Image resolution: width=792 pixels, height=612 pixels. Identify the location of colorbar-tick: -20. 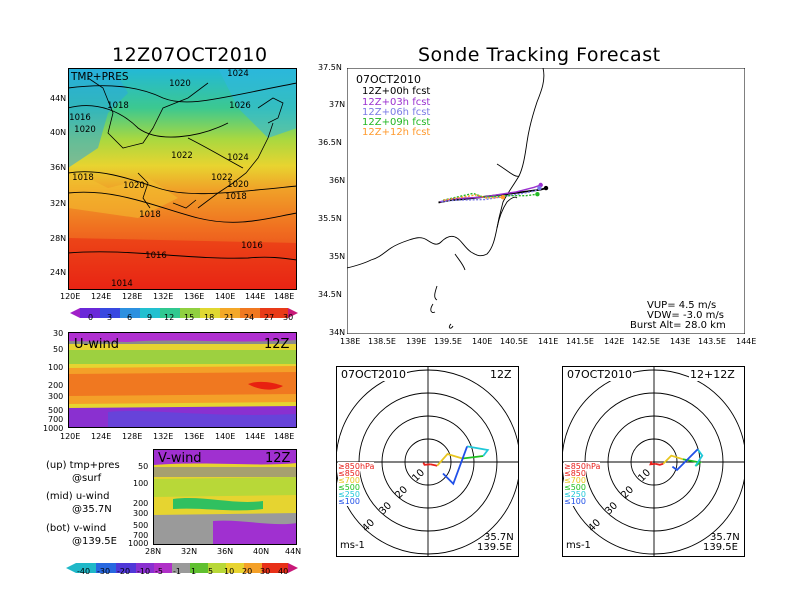
(124, 571).